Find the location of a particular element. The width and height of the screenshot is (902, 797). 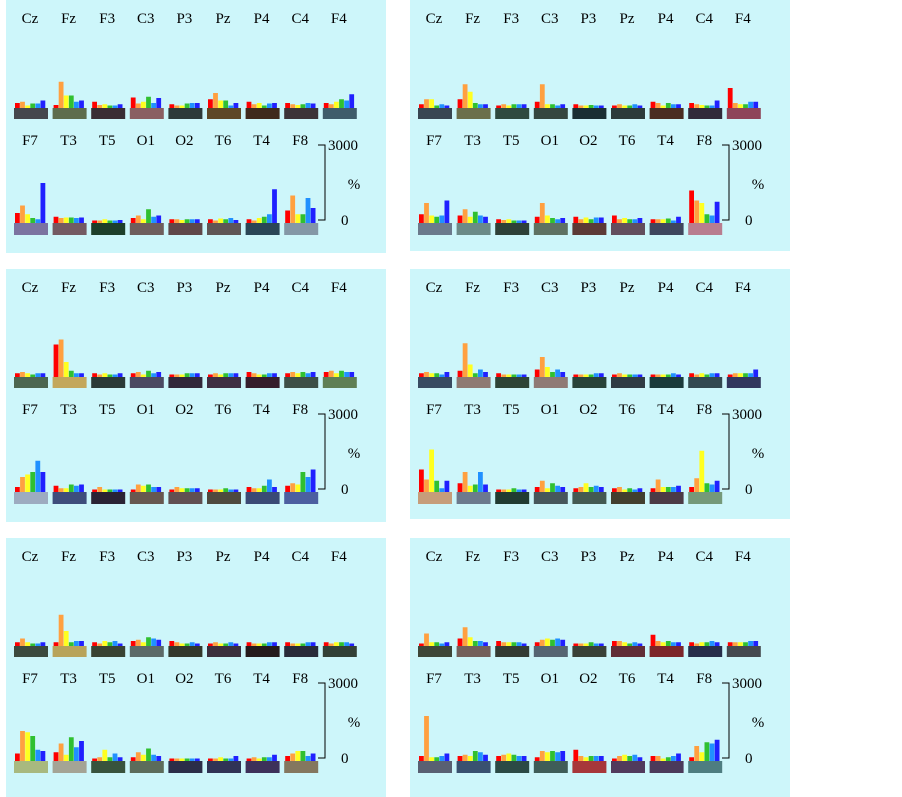

electrode-label: F8 is located at coordinates (300, 679).